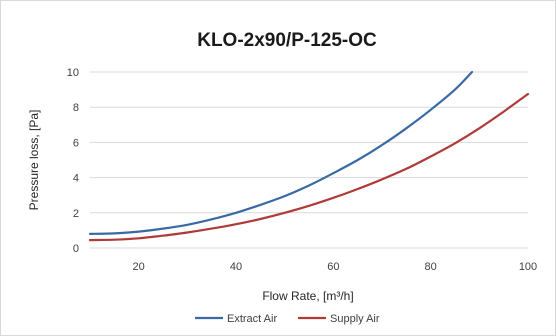 This screenshot has width=556, height=336. I want to click on y-tick-label: 8, so click(76, 108).